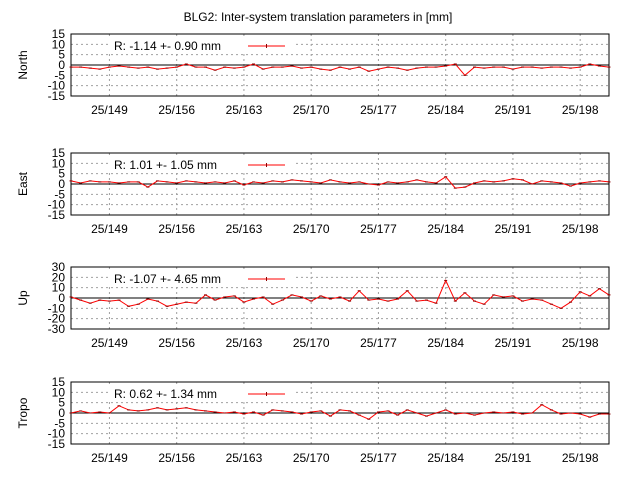  I want to click on series-line-tropo, so click(339, 412).